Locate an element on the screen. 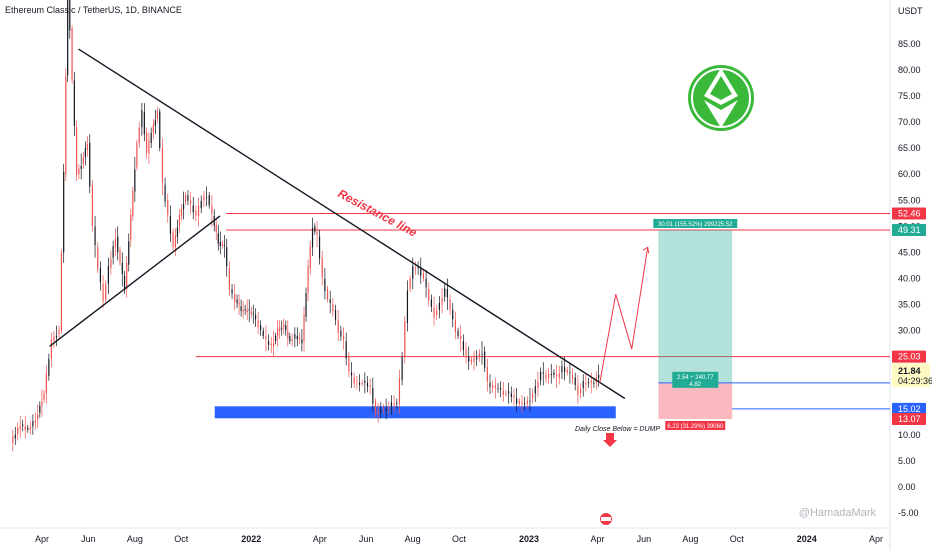 The height and width of the screenshot is (550, 932). last-price-tag is located at coordinates (911, 375).